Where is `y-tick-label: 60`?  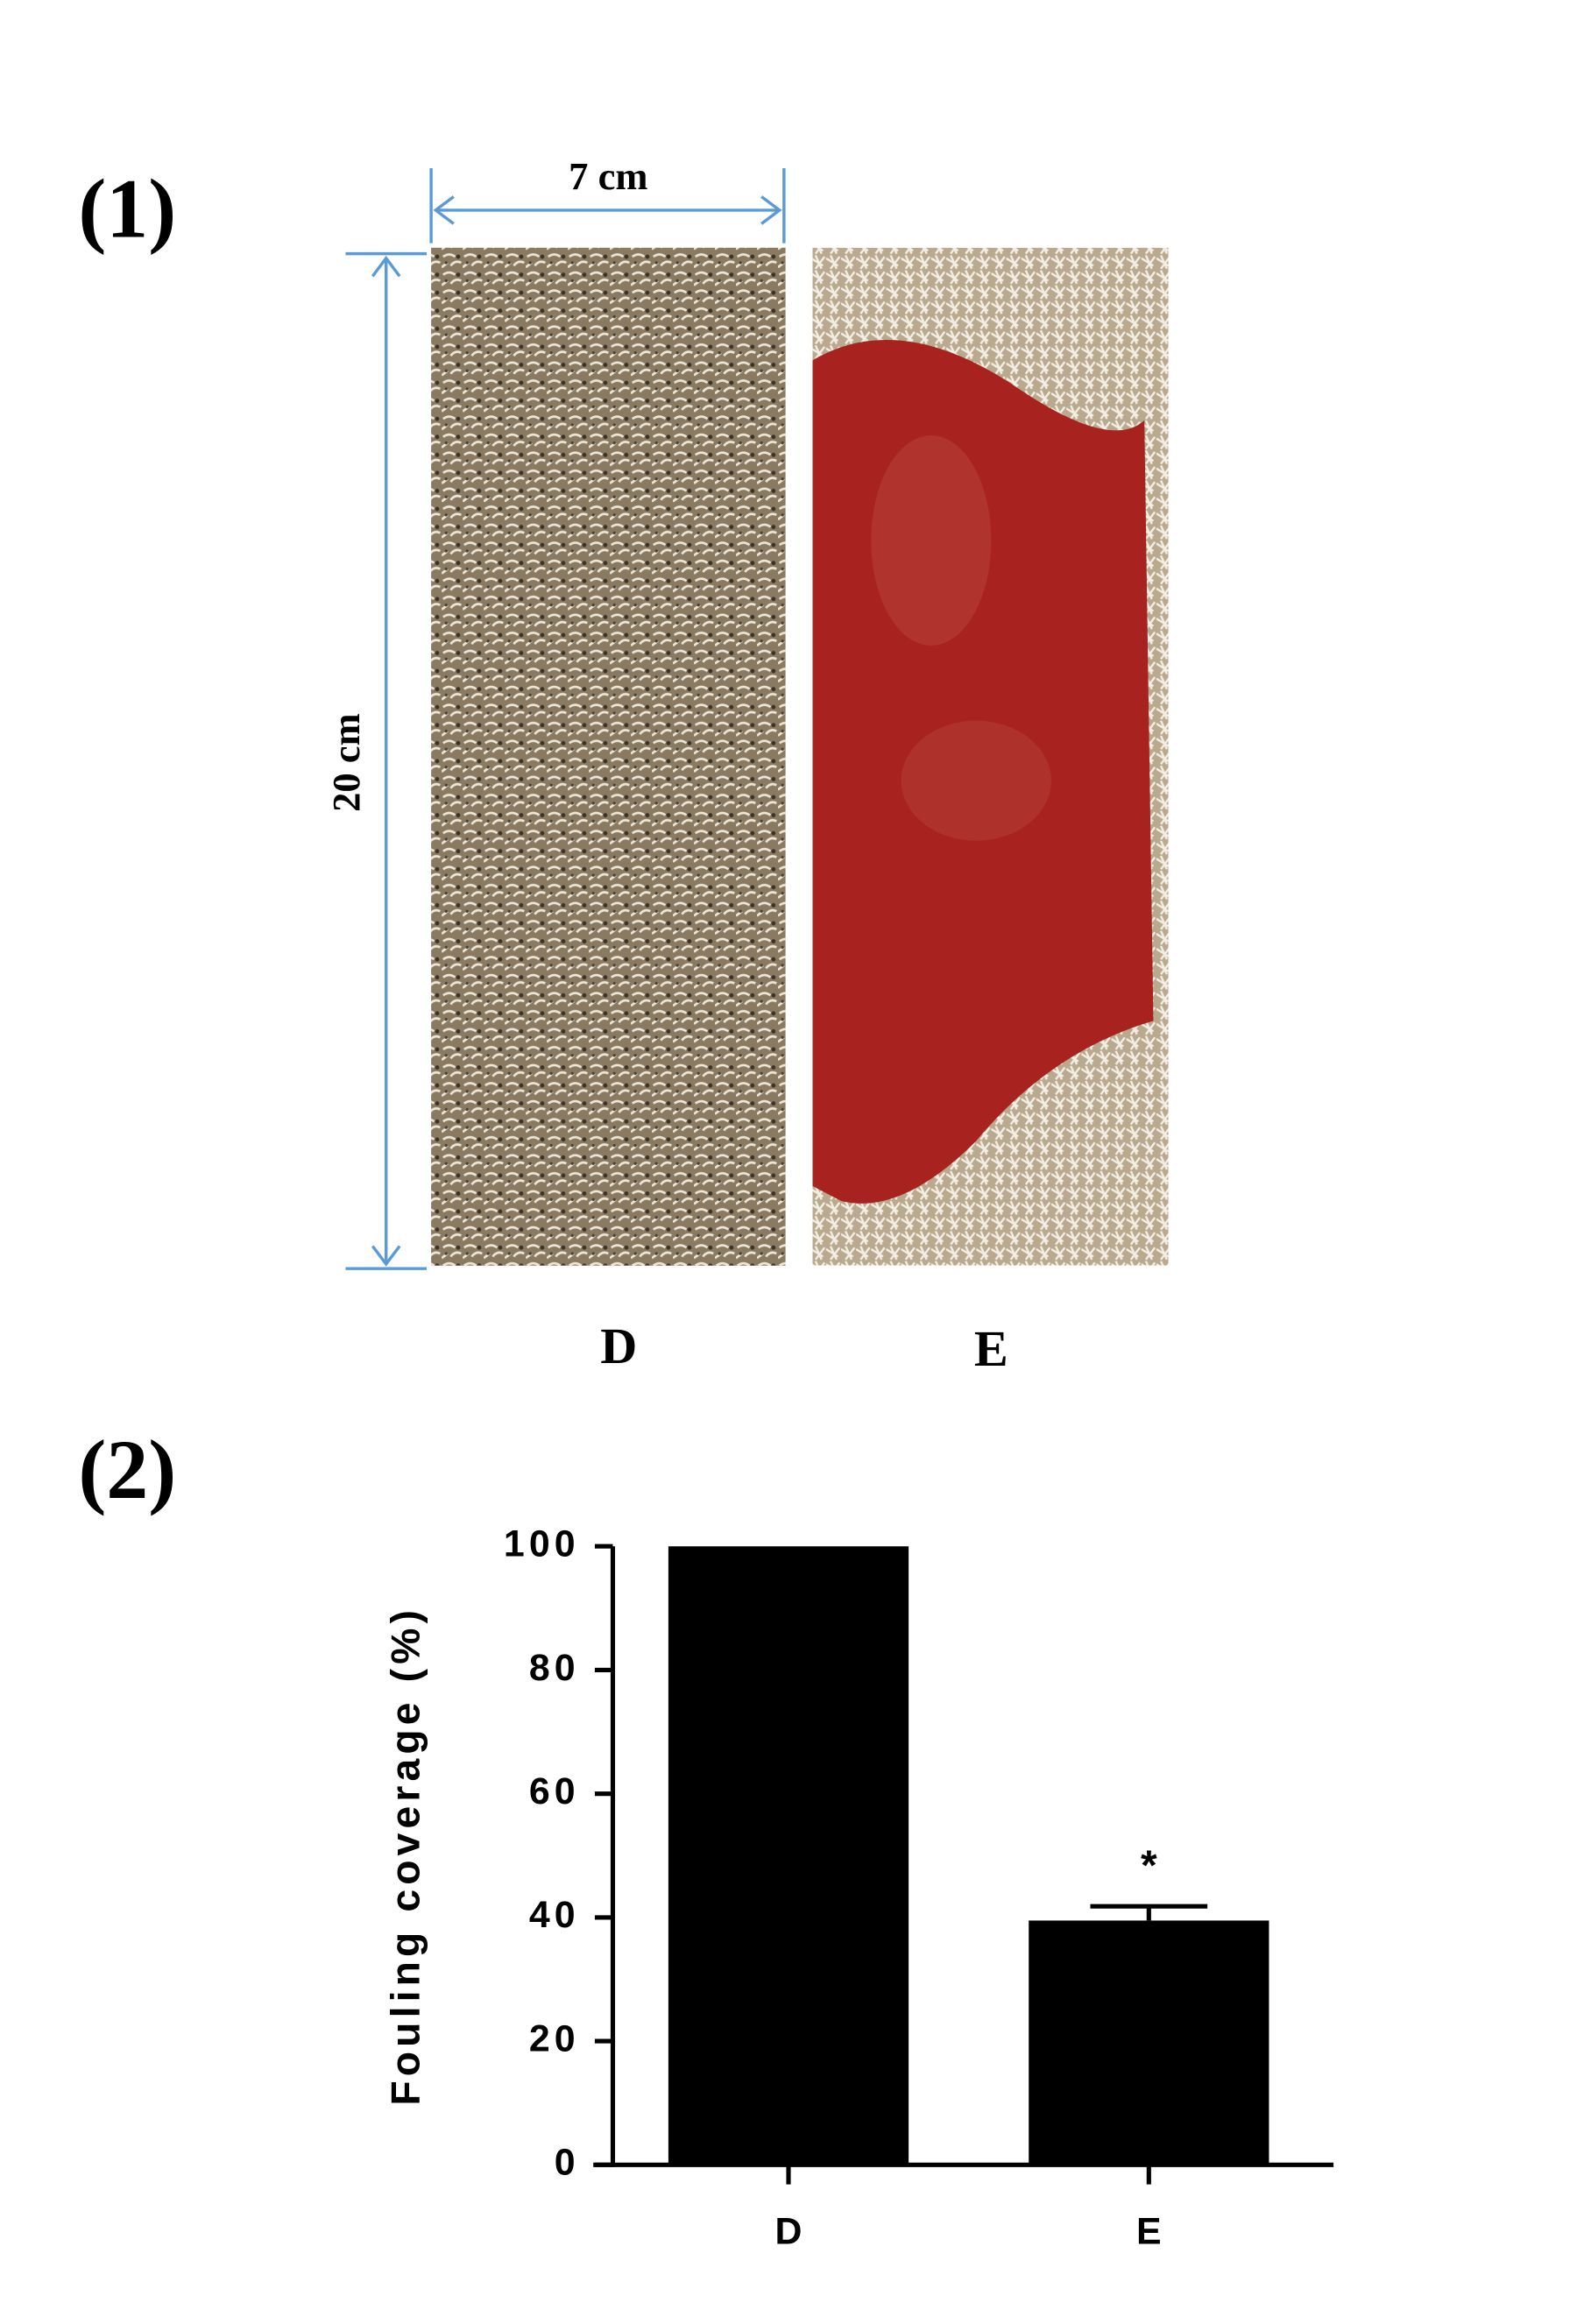
y-tick-label: 60 is located at coordinates (555, 1791).